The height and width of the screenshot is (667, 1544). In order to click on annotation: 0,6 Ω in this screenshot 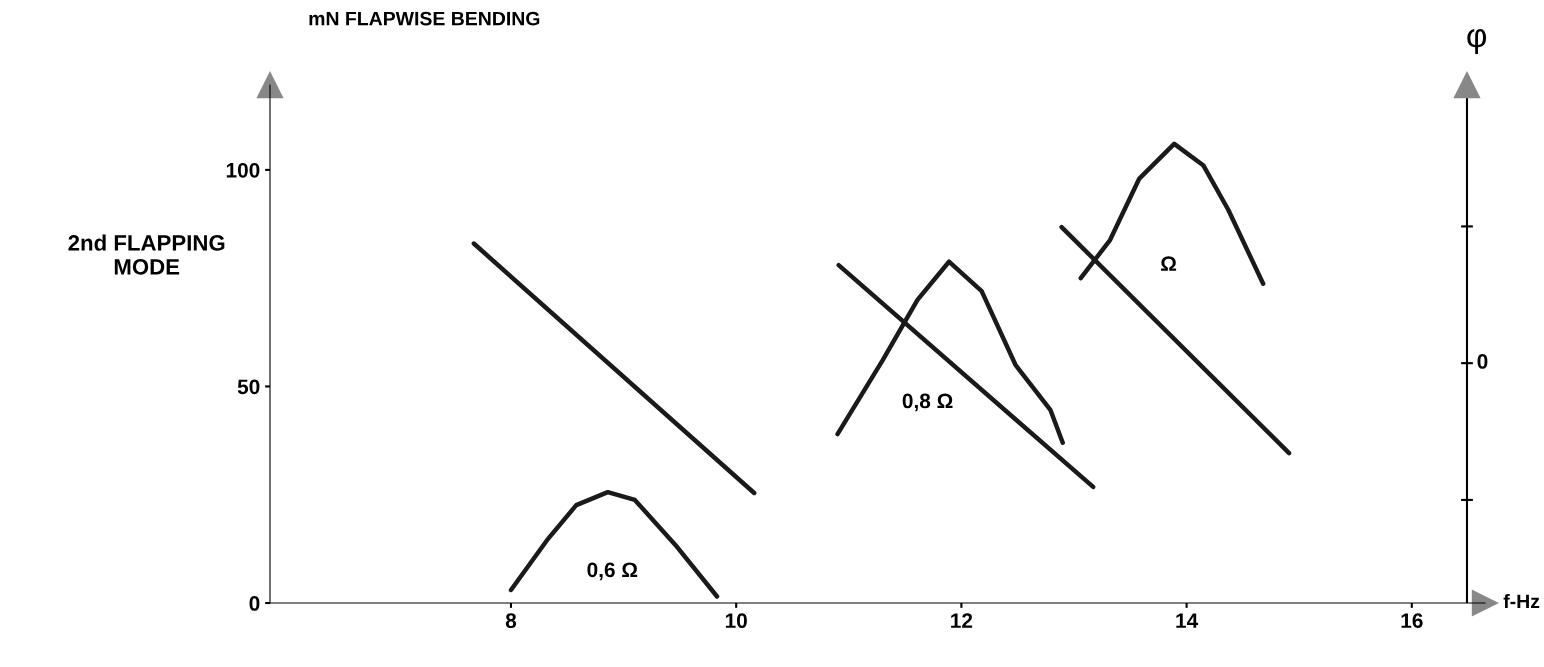, I will do `click(612, 571)`.